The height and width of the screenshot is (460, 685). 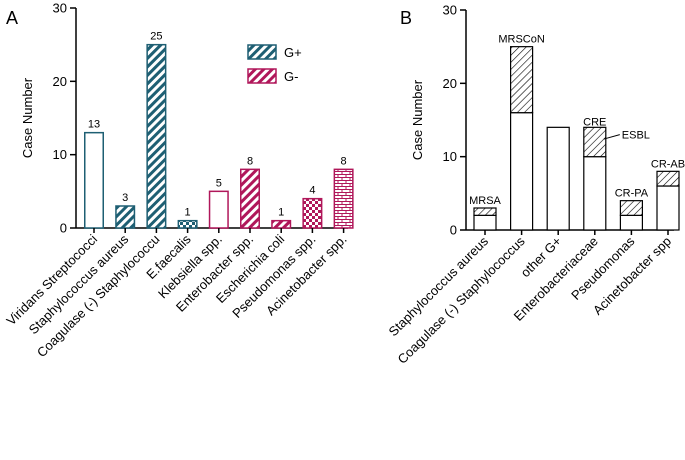 I want to click on panel-a-label: A, so click(x=12, y=18).